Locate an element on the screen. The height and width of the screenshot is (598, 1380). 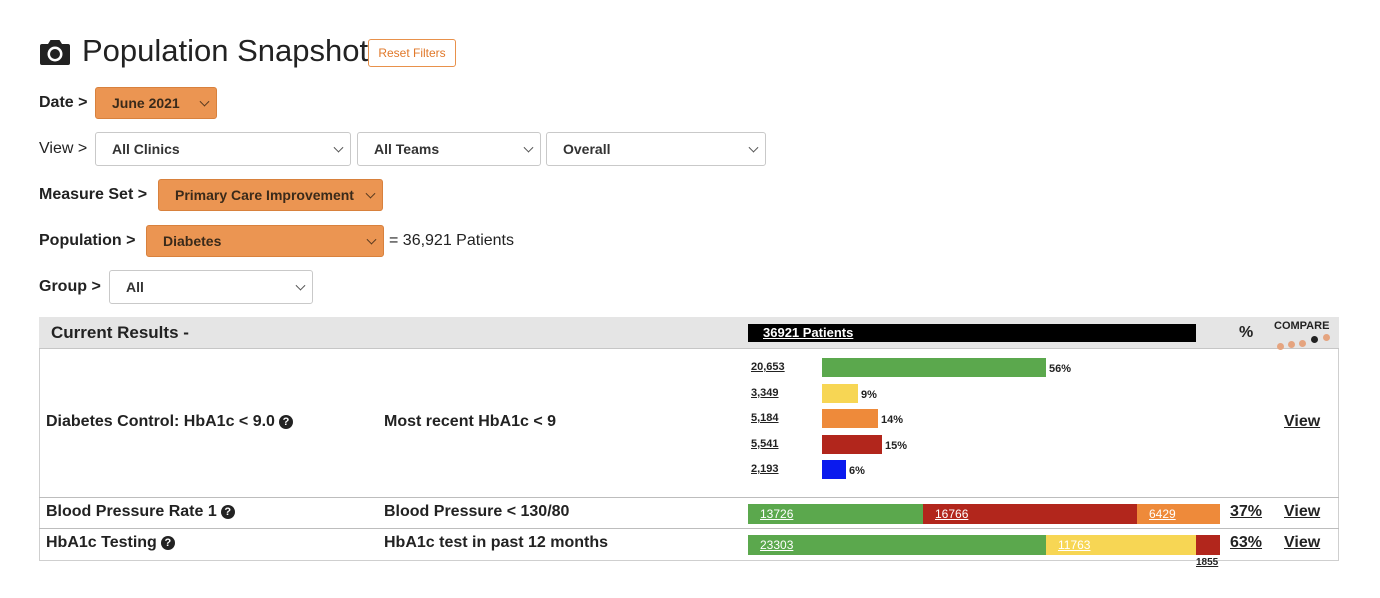
bar-segment: 16766 is located at coordinates (1030, 514).